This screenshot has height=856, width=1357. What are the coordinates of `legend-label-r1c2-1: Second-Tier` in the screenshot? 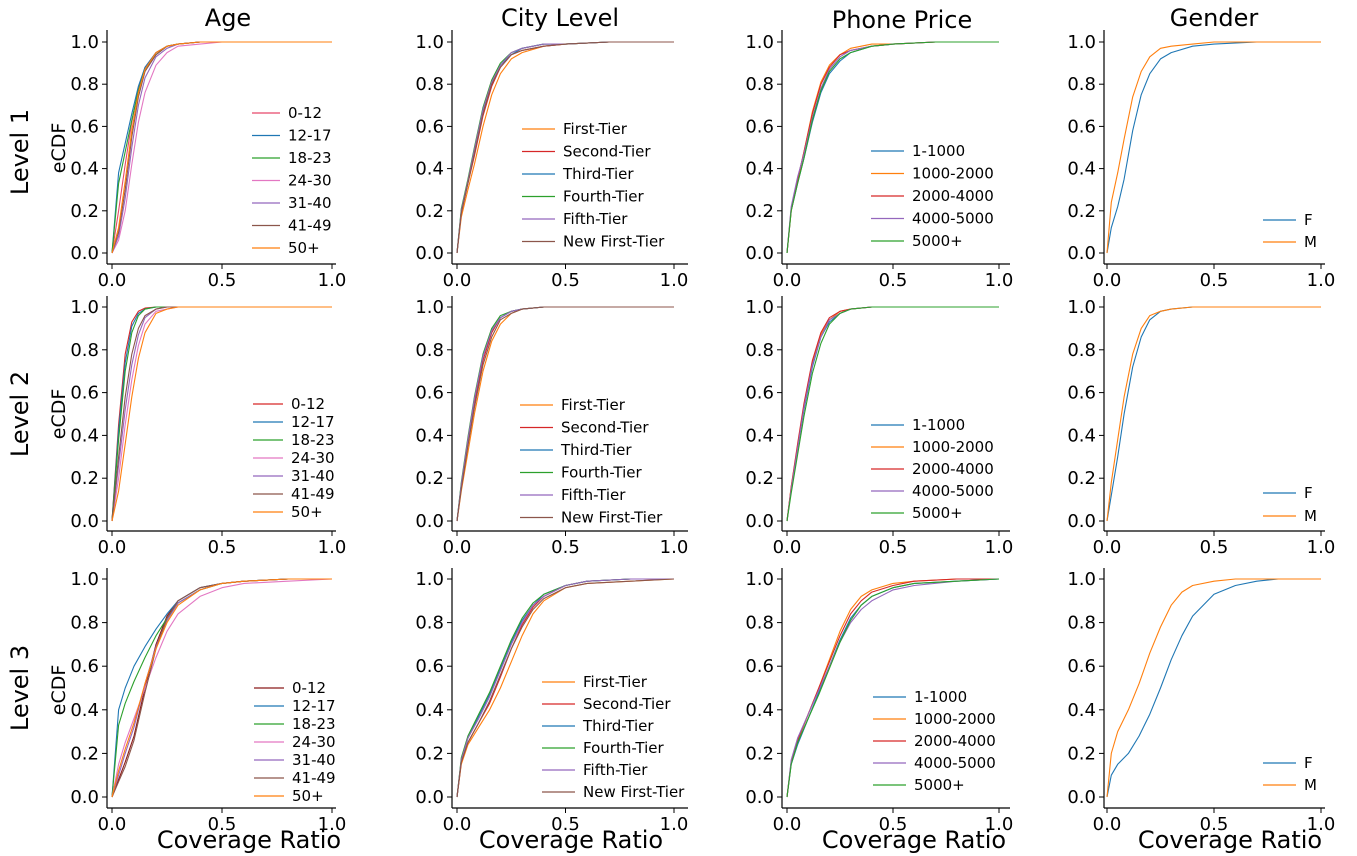 It's located at (607, 152).